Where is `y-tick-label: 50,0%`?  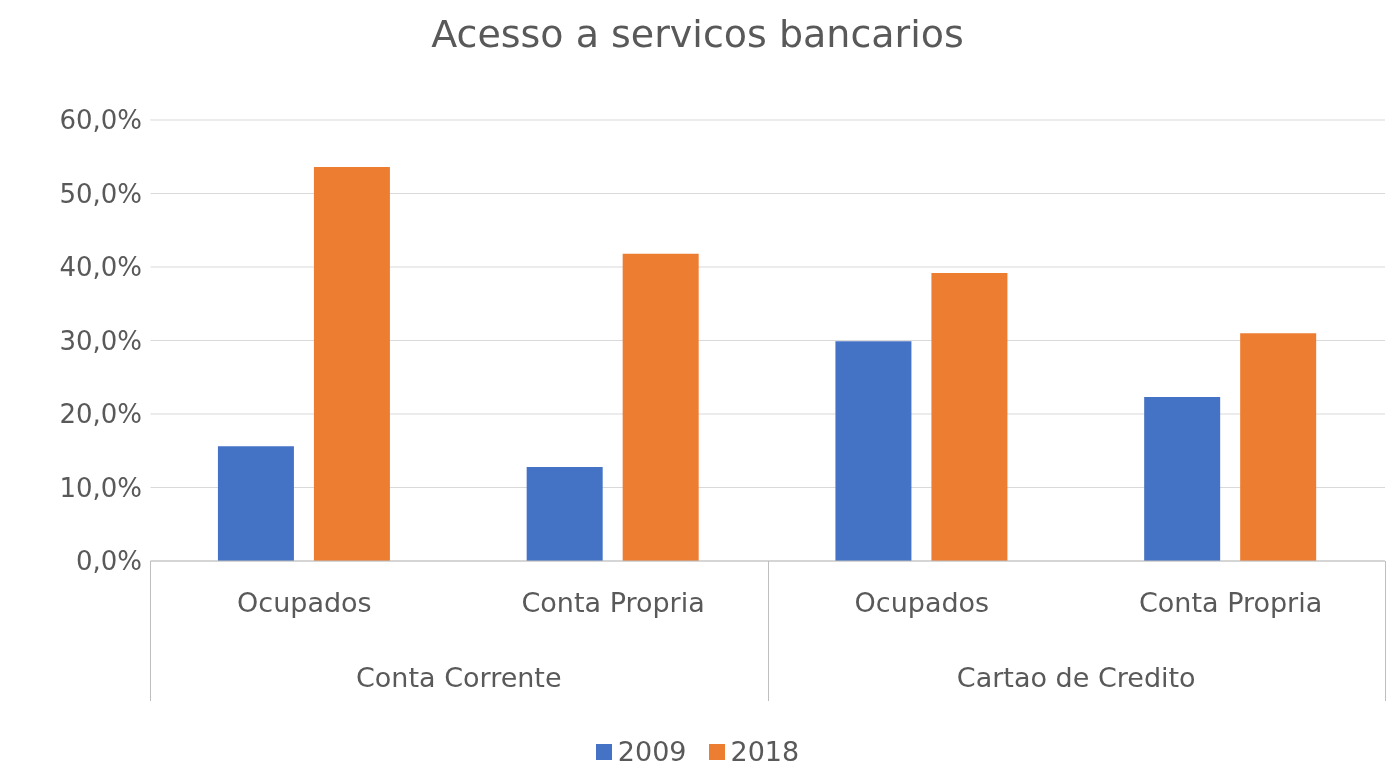
y-tick-label: 50,0% is located at coordinates (100, 193).